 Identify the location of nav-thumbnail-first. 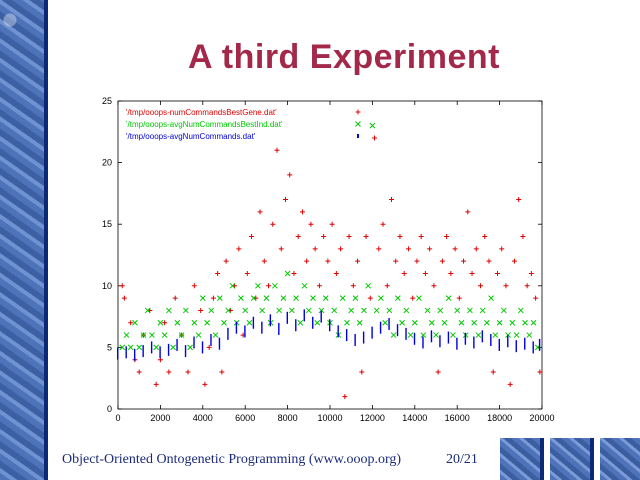
(520, 459).